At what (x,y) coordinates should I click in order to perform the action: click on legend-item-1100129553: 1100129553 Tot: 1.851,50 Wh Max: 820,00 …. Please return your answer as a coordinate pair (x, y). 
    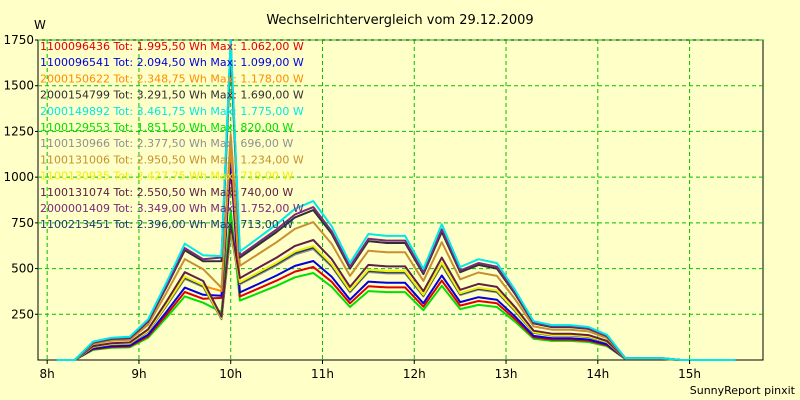
    Looking at the image, I should click on (166, 127).